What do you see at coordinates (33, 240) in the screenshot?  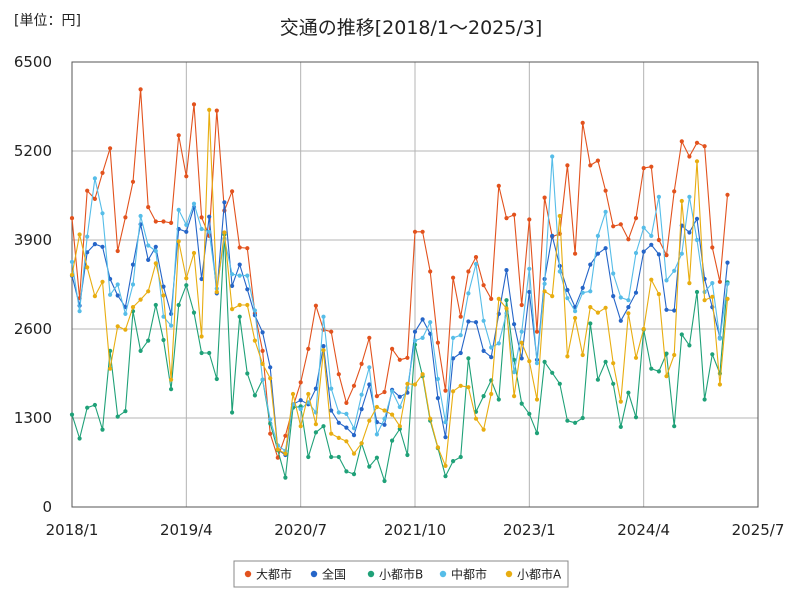 I see `y-tick-label: 3900` at bounding box center [33, 240].